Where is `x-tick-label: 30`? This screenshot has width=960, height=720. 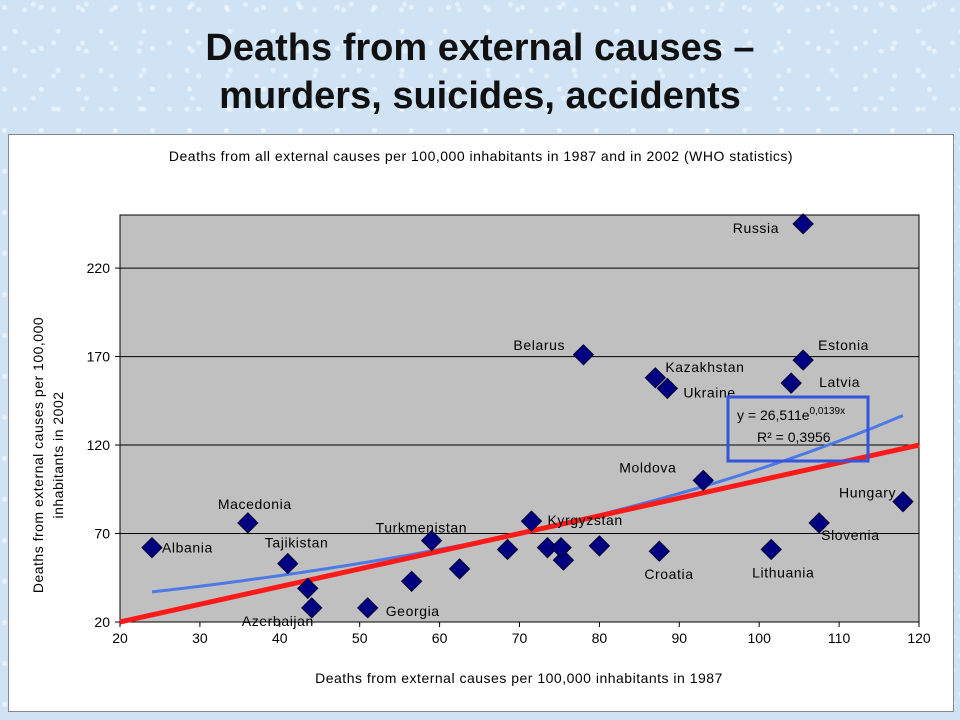 x-tick-label: 30 is located at coordinates (200, 638).